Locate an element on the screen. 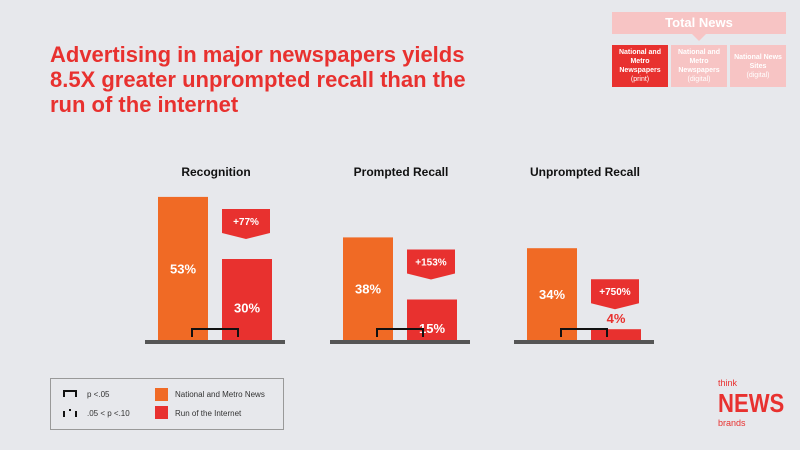  lift-label: +750% is located at coordinates (615, 292).